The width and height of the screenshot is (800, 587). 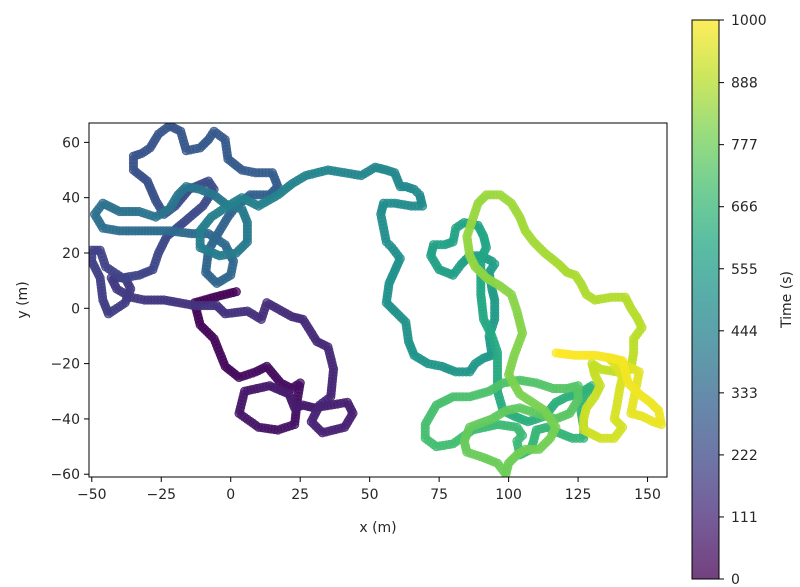 What do you see at coordinates (744, 394) in the screenshot?
I see `colorbar-tick-label: 333` at bounding box center [744, 394].